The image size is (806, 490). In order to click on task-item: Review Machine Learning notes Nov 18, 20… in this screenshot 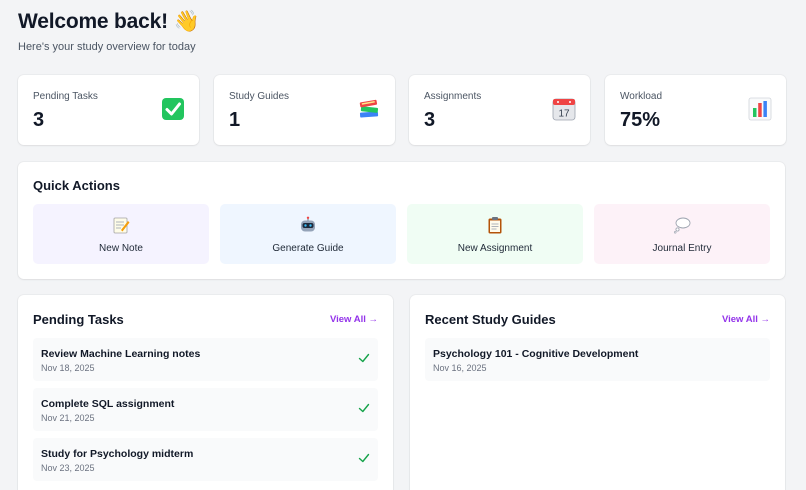, I will do `click(205, 359)`.